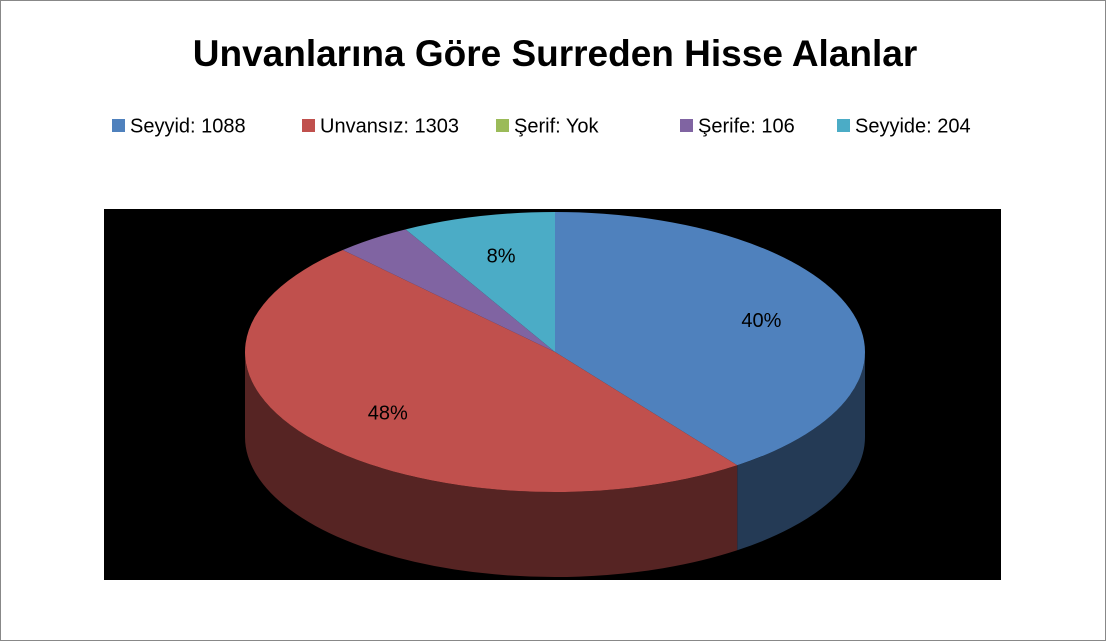 The image size is (1107, 642). I want to click on data-label: 40%, so click(761, 321).